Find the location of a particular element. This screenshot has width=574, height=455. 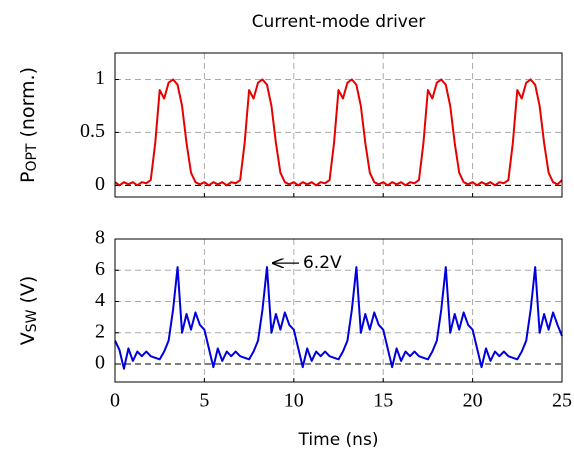

y-axis-label-part: (V) is located at coordinates (28, 293).